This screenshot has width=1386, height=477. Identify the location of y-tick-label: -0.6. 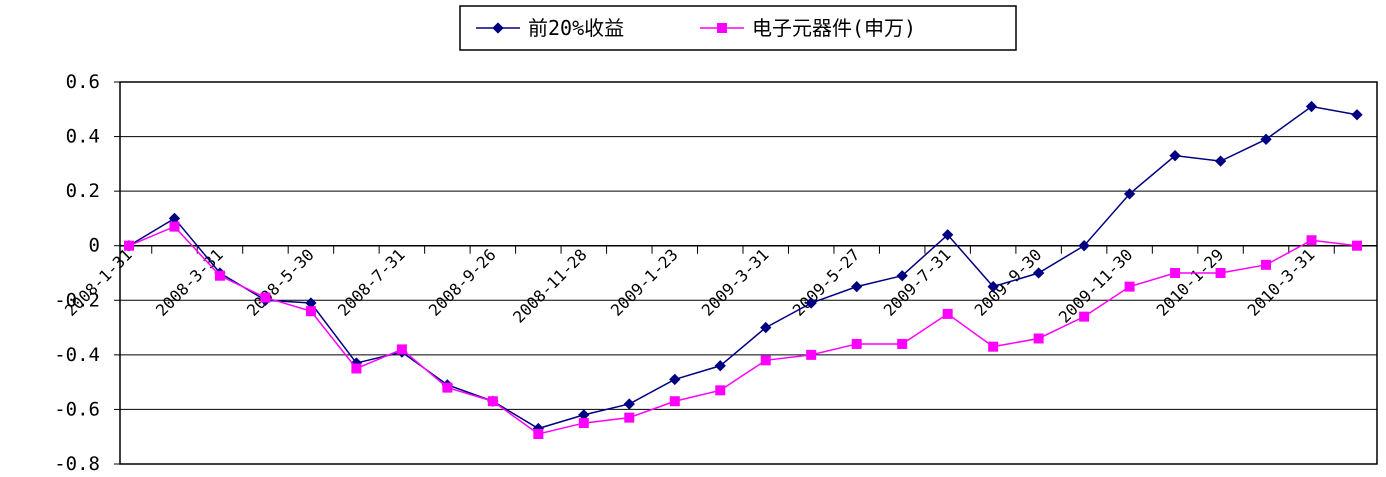
(77, 409).